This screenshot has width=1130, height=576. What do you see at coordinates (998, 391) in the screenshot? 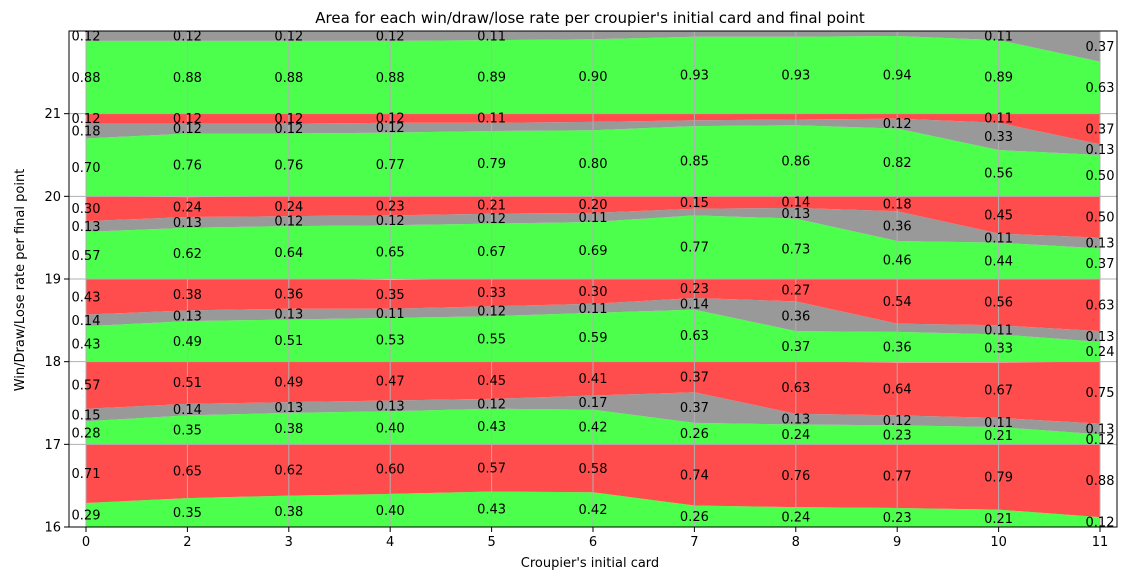
I see `value-label-17-lose: 0.67` at bounding box center [998, 391].